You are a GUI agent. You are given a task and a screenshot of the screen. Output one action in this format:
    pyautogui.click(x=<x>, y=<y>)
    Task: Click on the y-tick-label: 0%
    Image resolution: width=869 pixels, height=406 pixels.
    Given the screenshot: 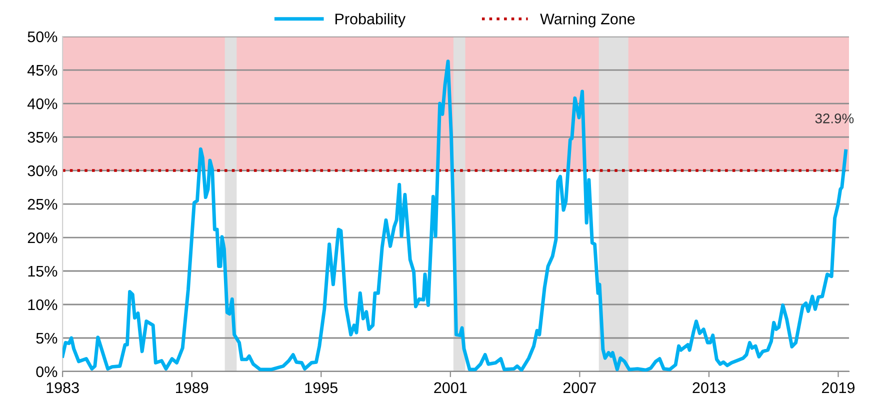 What is the action you would take?
    pyautogui.click(x=47, y=372)
    